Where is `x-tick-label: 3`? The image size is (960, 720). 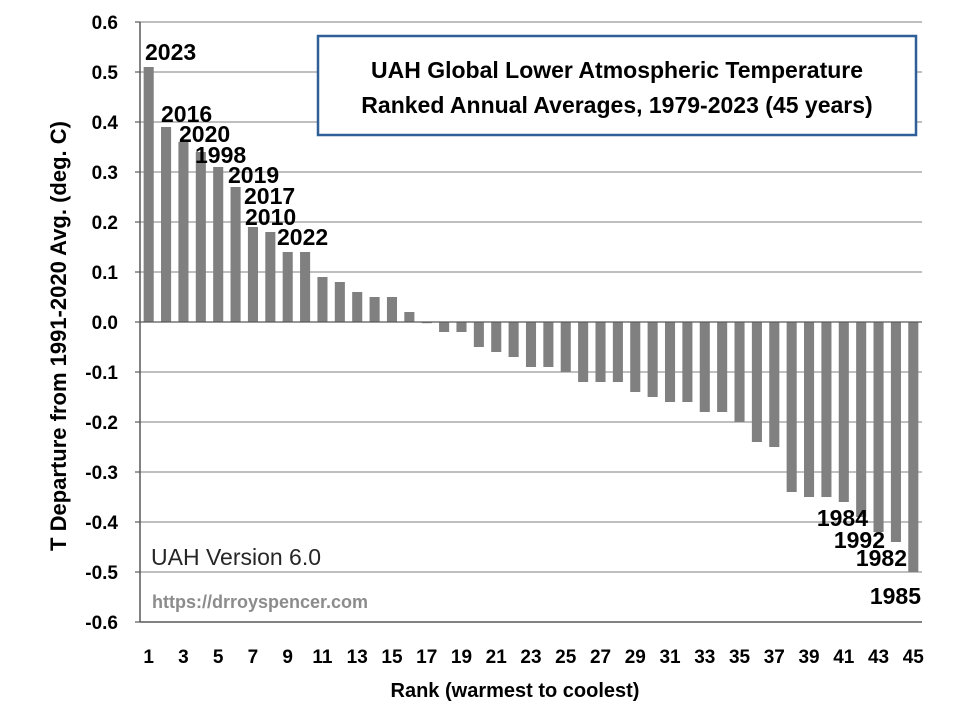
x-tick-label: 3 is located at coordinates (183, 657).